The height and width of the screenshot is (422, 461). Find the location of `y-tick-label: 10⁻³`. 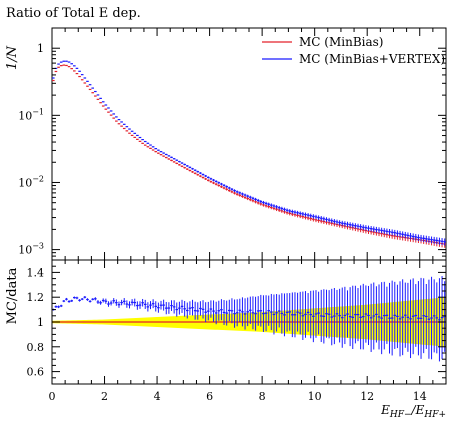

y-tick-label: 10⁻³ is located at coordinates (31, 249).